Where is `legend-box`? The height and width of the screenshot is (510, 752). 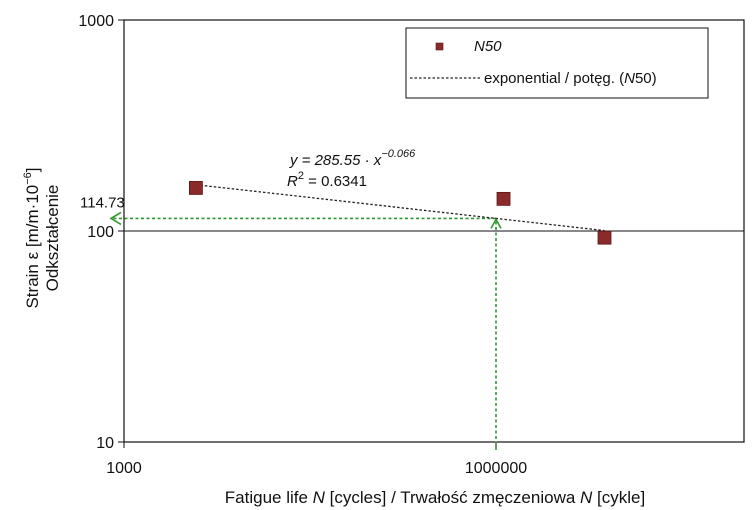 legend-box is located at coordinates (557, 63).